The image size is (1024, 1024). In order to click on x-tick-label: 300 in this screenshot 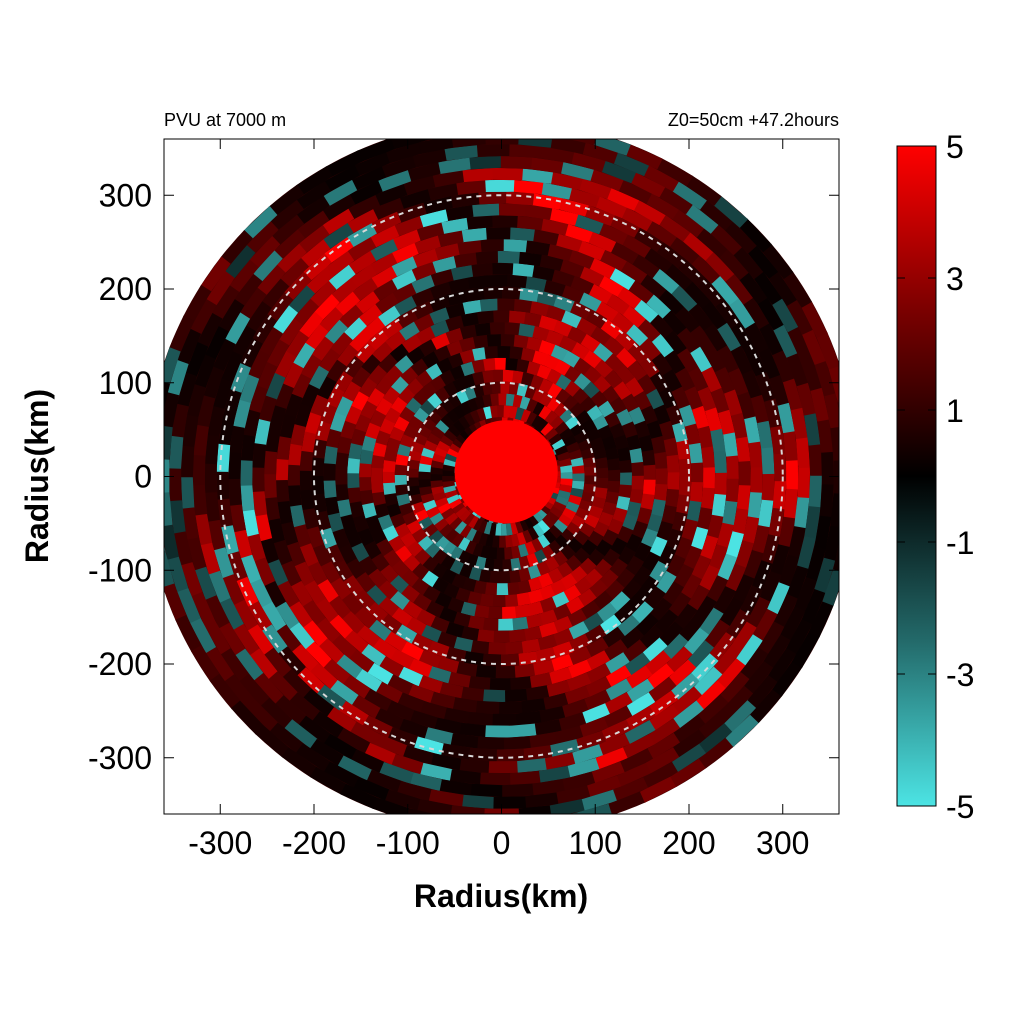, I will do `click(782, 843)`.